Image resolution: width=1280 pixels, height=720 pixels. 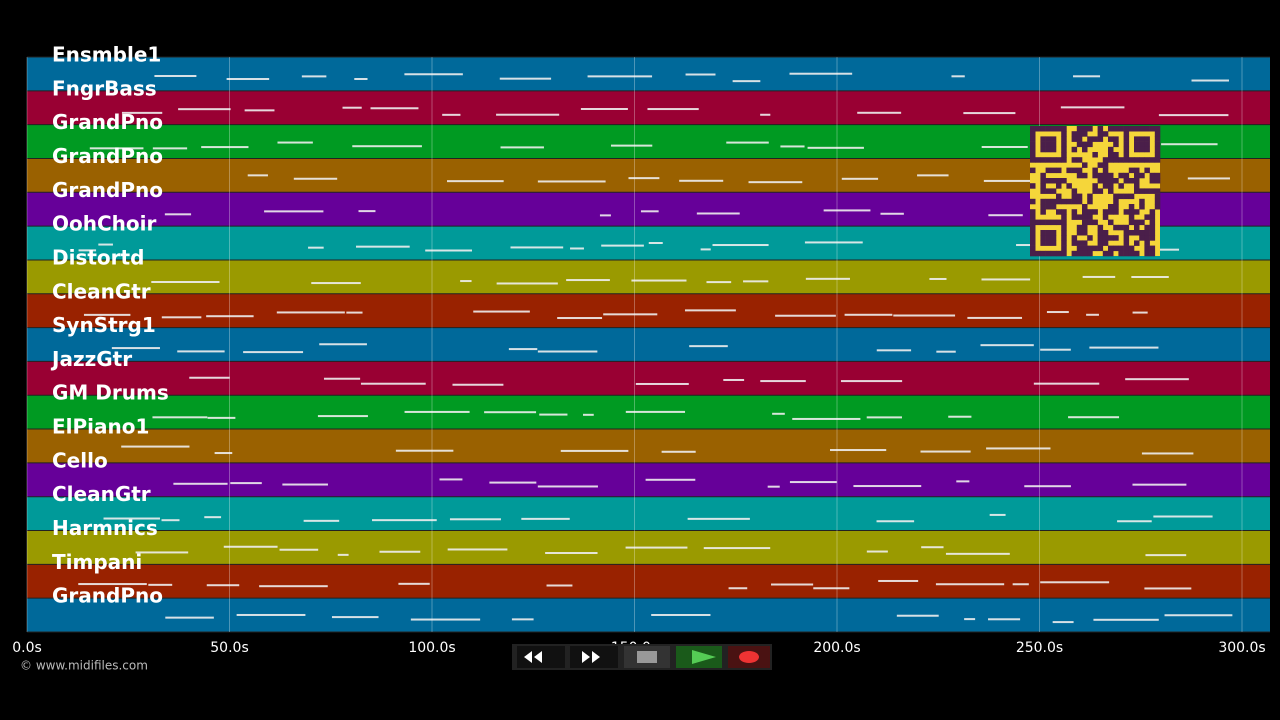 I want to click on track-label: Timpani, so click(x=97, y=562).